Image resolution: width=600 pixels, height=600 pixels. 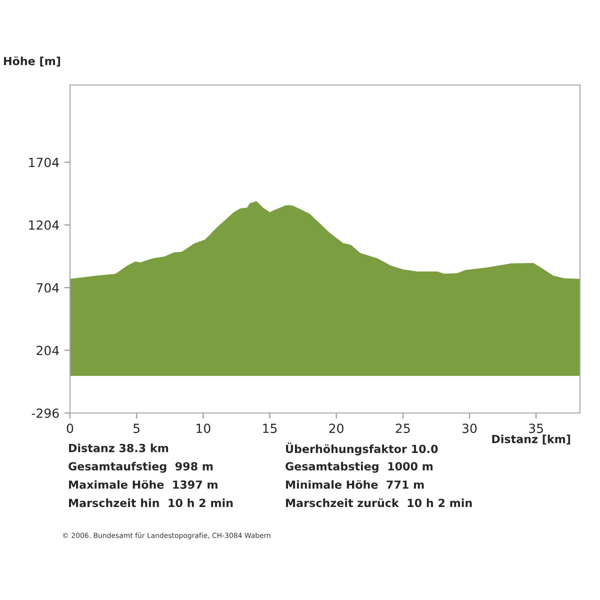 What do you see at coordinates (379, 503) in the screenshot?
I see `text: Marschzeit zurück 10 h 2 min` at bounding box center [379, 503].